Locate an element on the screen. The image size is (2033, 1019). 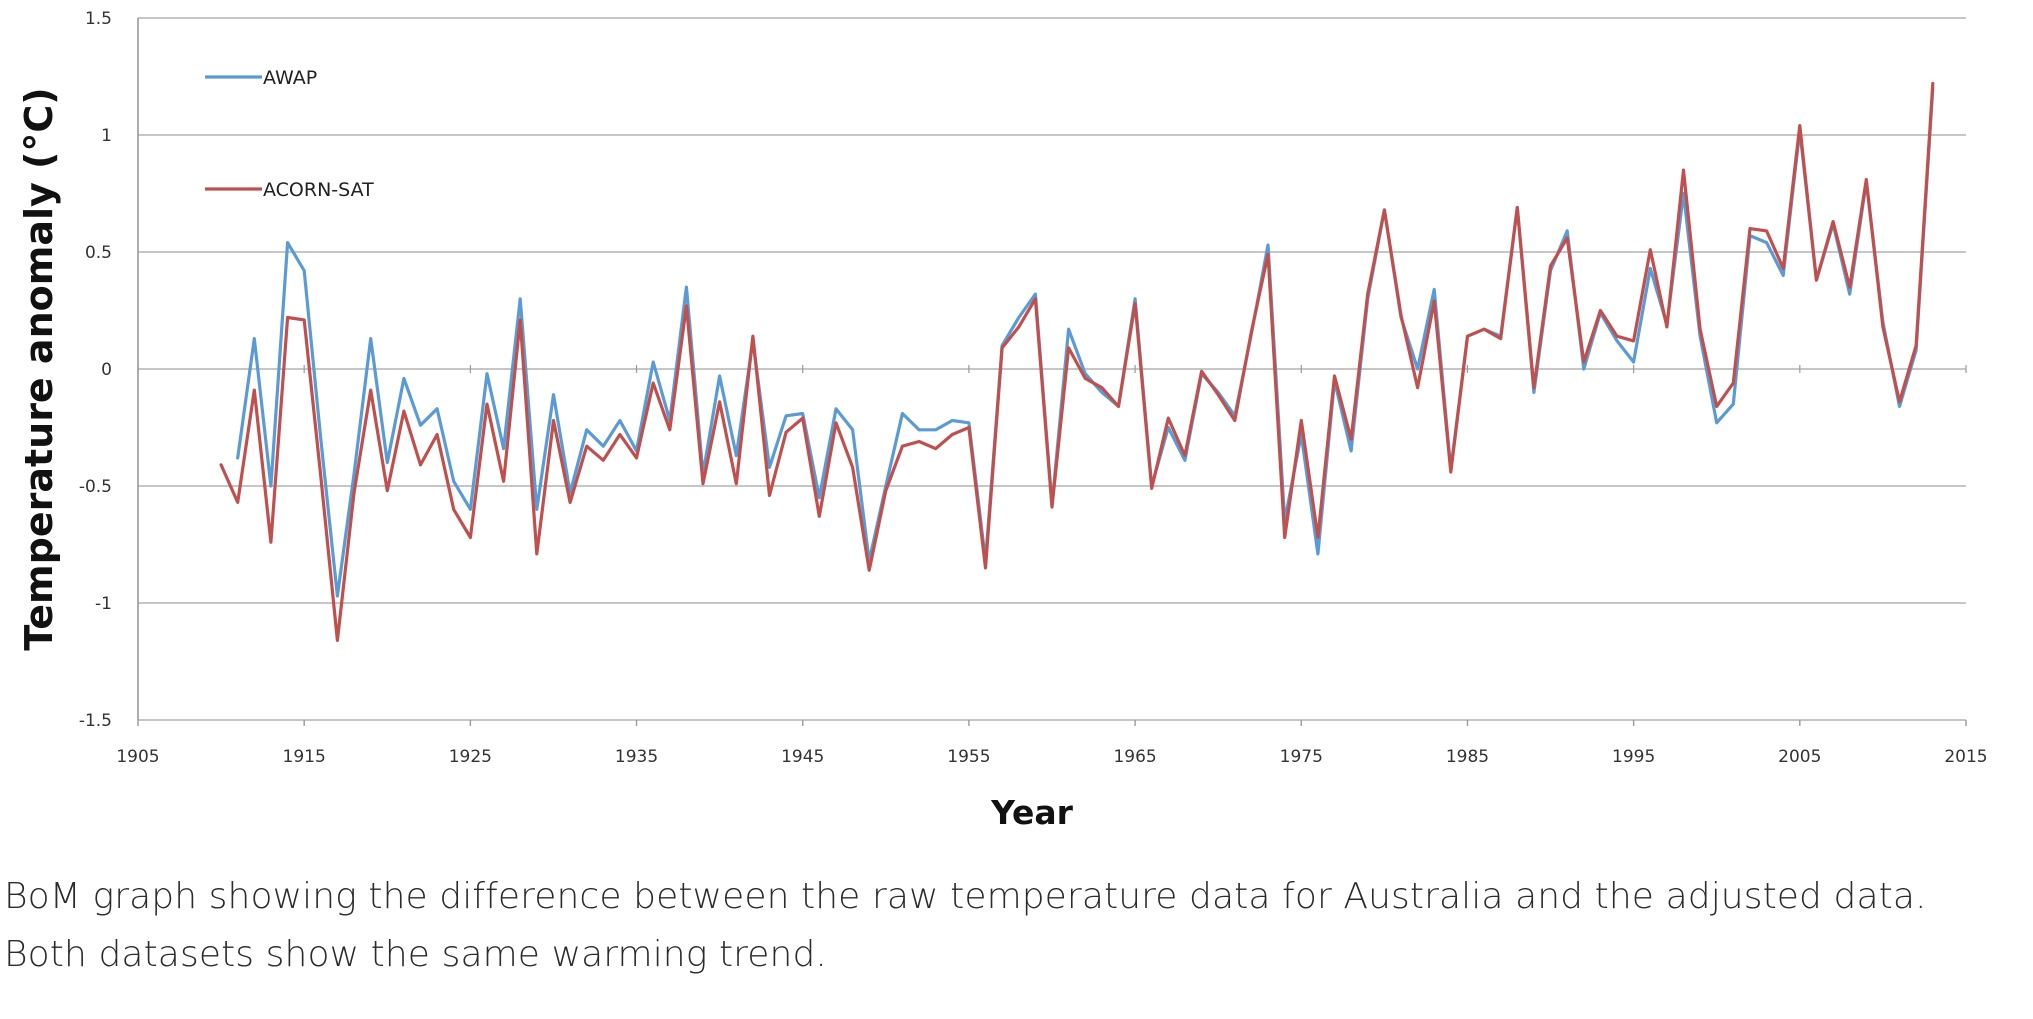
x-tick-label: 1915 is located at coordinates (304, 757).